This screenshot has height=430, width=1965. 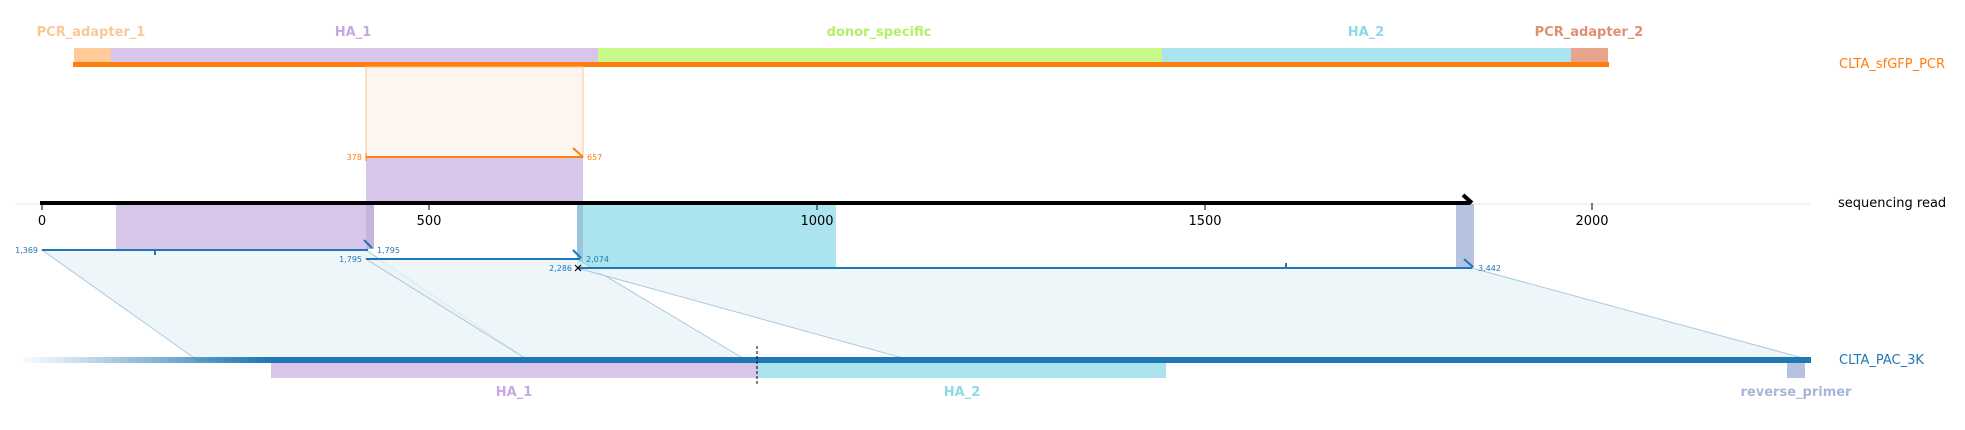 What do you see at coordinates (1591, 221) in the screenshot?
I see `axis-tick-label-2000: 2000` at bounding box center [1591, 221].